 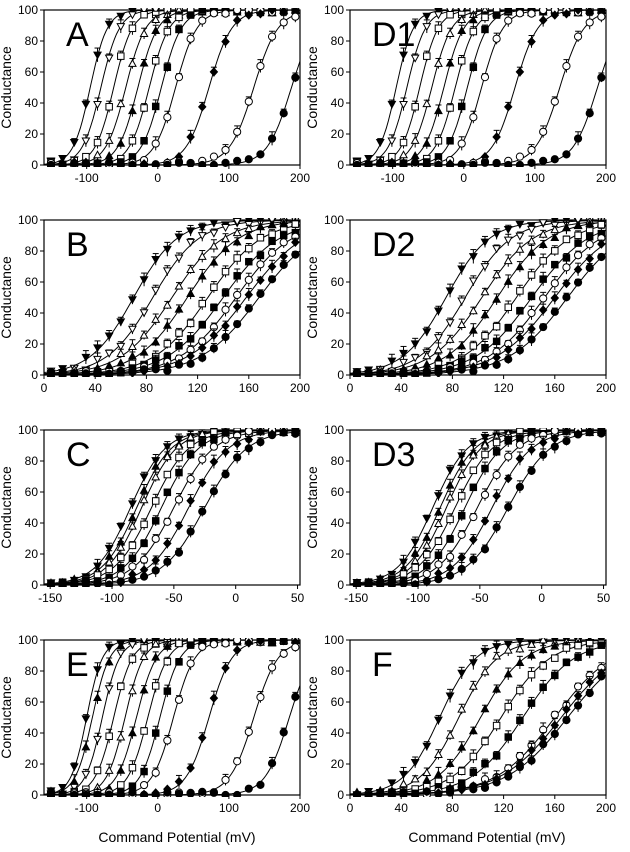 I want to click on y-tick-label: 60, so click(x=338, y=492).